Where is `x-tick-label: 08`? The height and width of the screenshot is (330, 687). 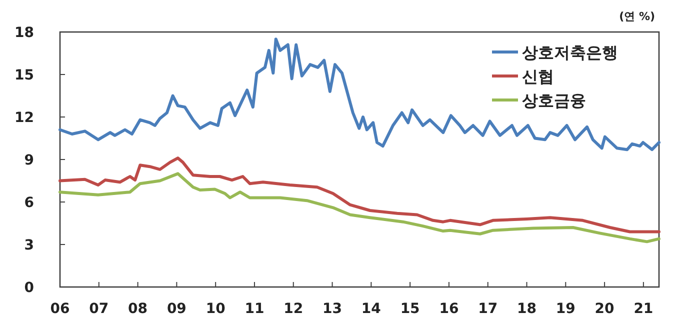
x-tick-label: 08 is located at coordinates (138, 309).